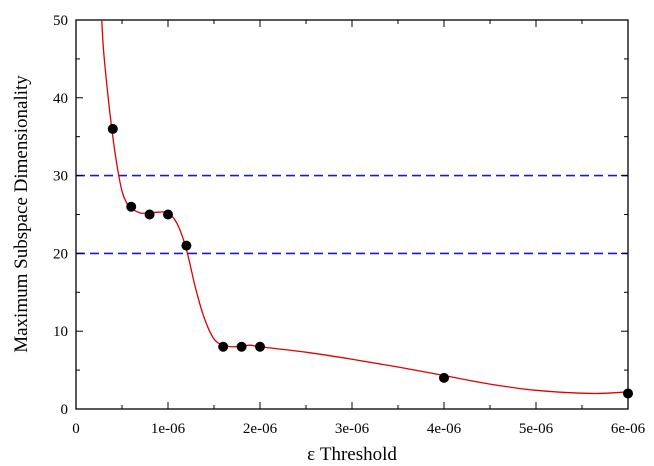 The image size is (654, 466). What do you see at coordinates (65, 410) in the screenshot?
I see `y-tick-label: 0` at bounding box center [65, 410].